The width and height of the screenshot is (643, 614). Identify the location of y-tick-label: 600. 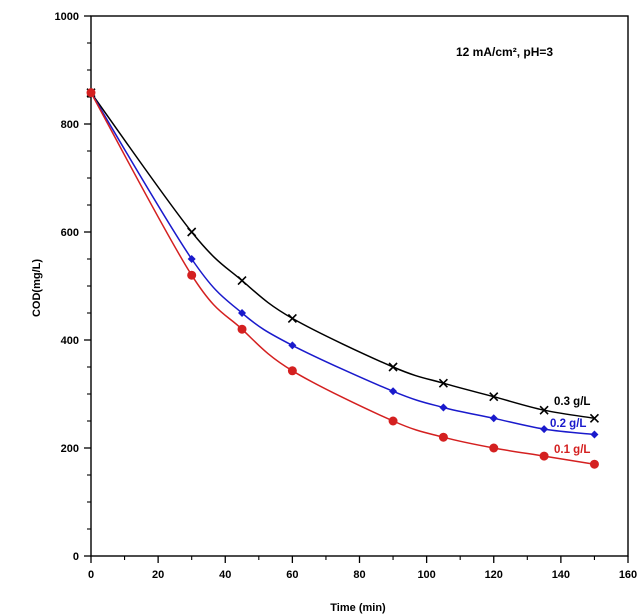
(70, 233).